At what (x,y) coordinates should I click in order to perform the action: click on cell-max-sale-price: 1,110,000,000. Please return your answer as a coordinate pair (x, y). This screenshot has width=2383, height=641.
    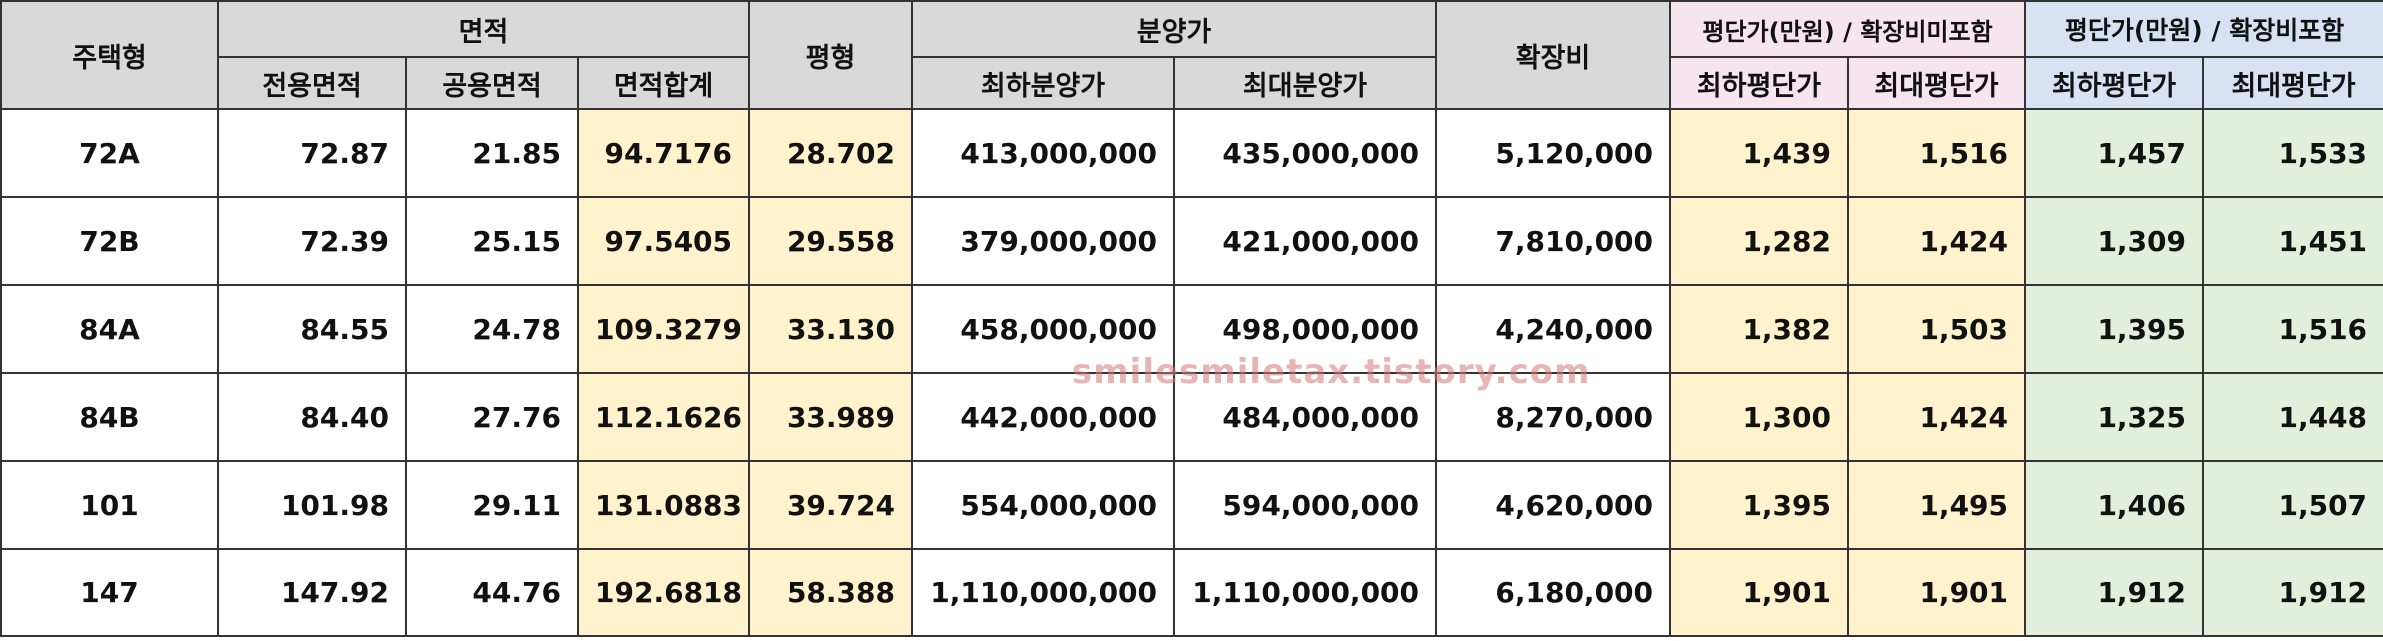
    Looking at the image, I should click on (1305, 592).